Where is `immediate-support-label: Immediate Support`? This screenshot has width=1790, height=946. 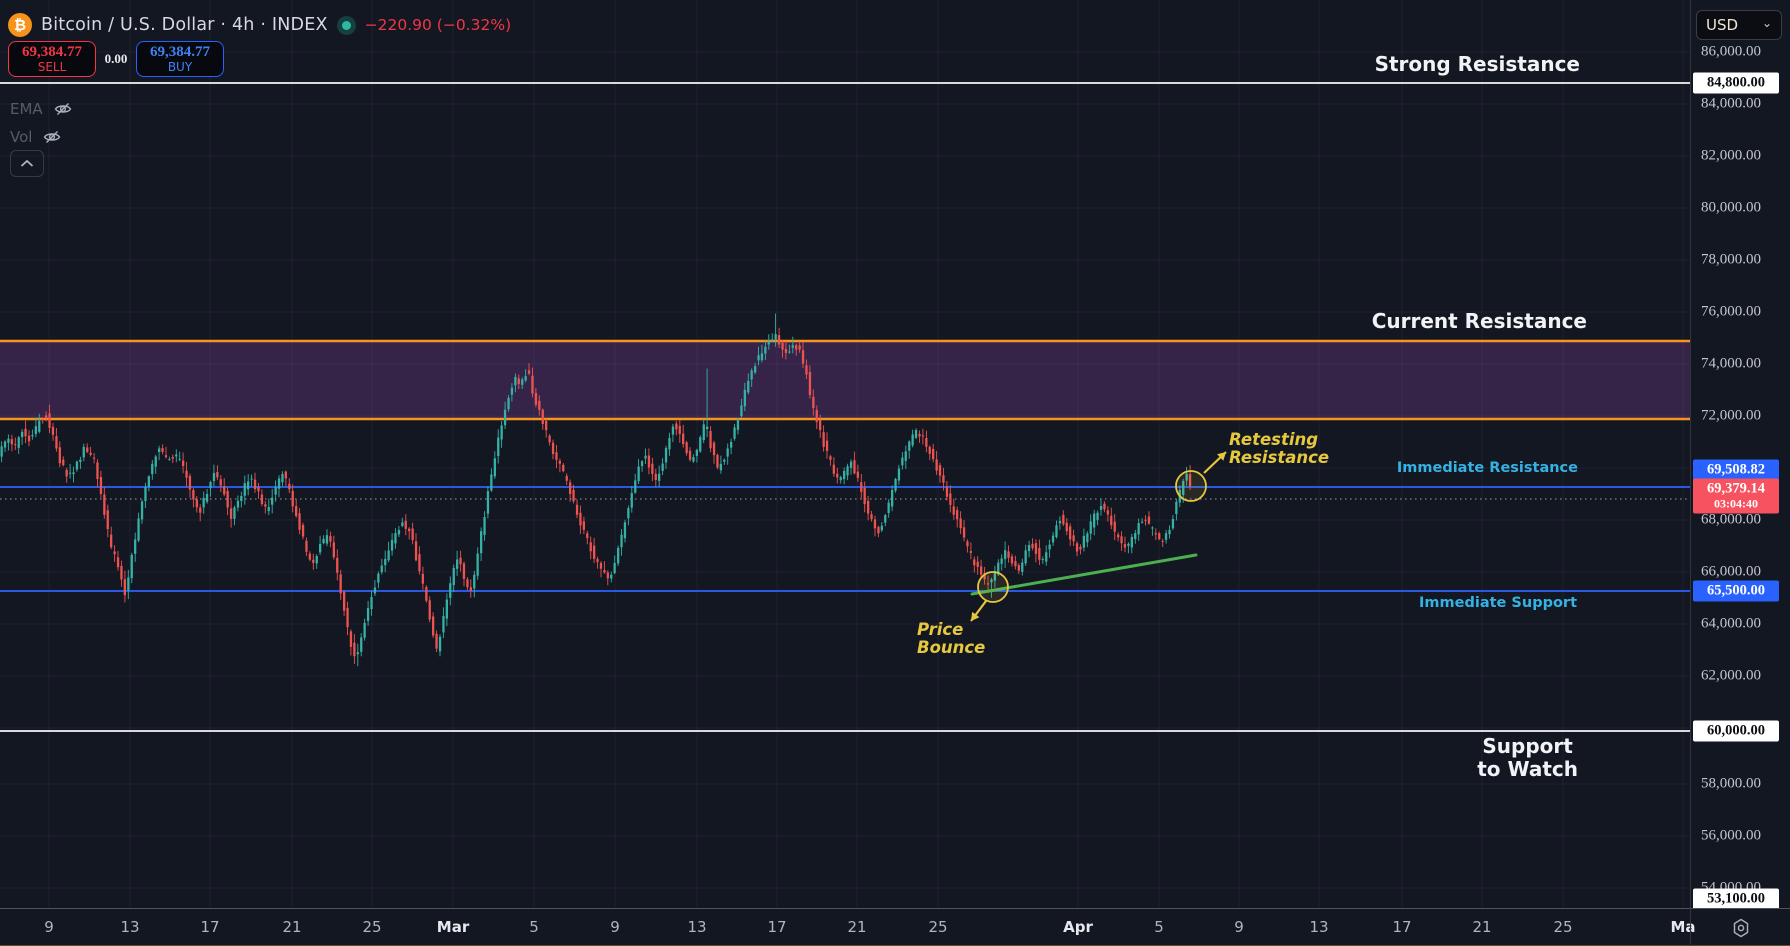 immediate-support-label: Immediate Support is located at coordinates (1498, 603).